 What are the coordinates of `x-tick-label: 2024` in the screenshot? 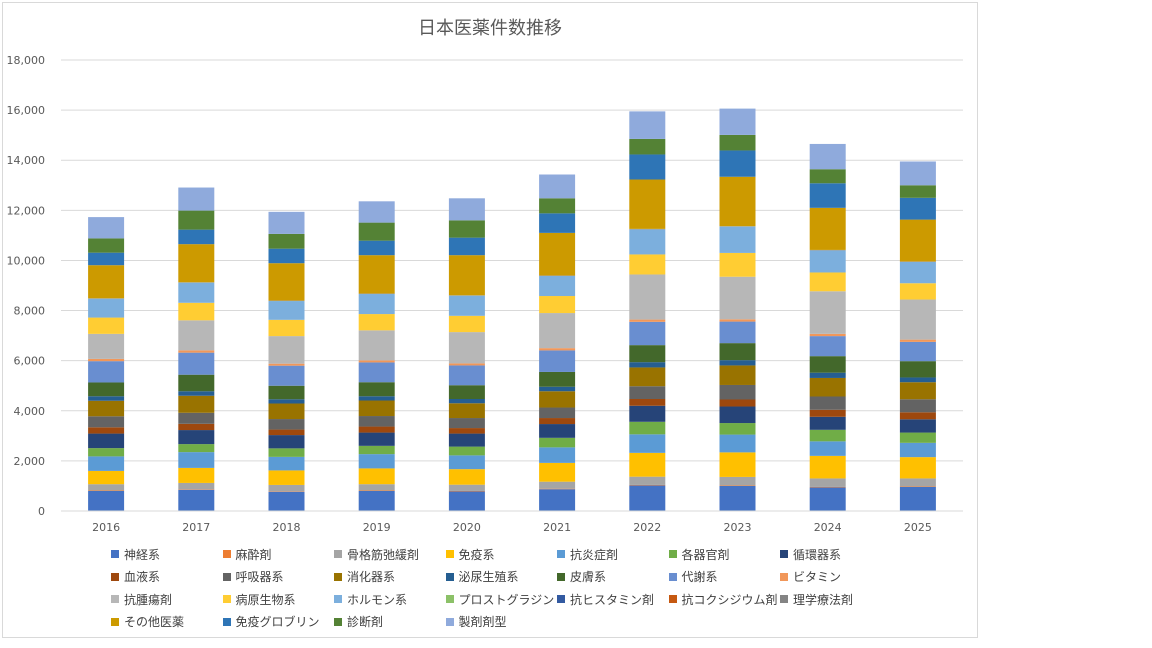 It's located at (828, 527).